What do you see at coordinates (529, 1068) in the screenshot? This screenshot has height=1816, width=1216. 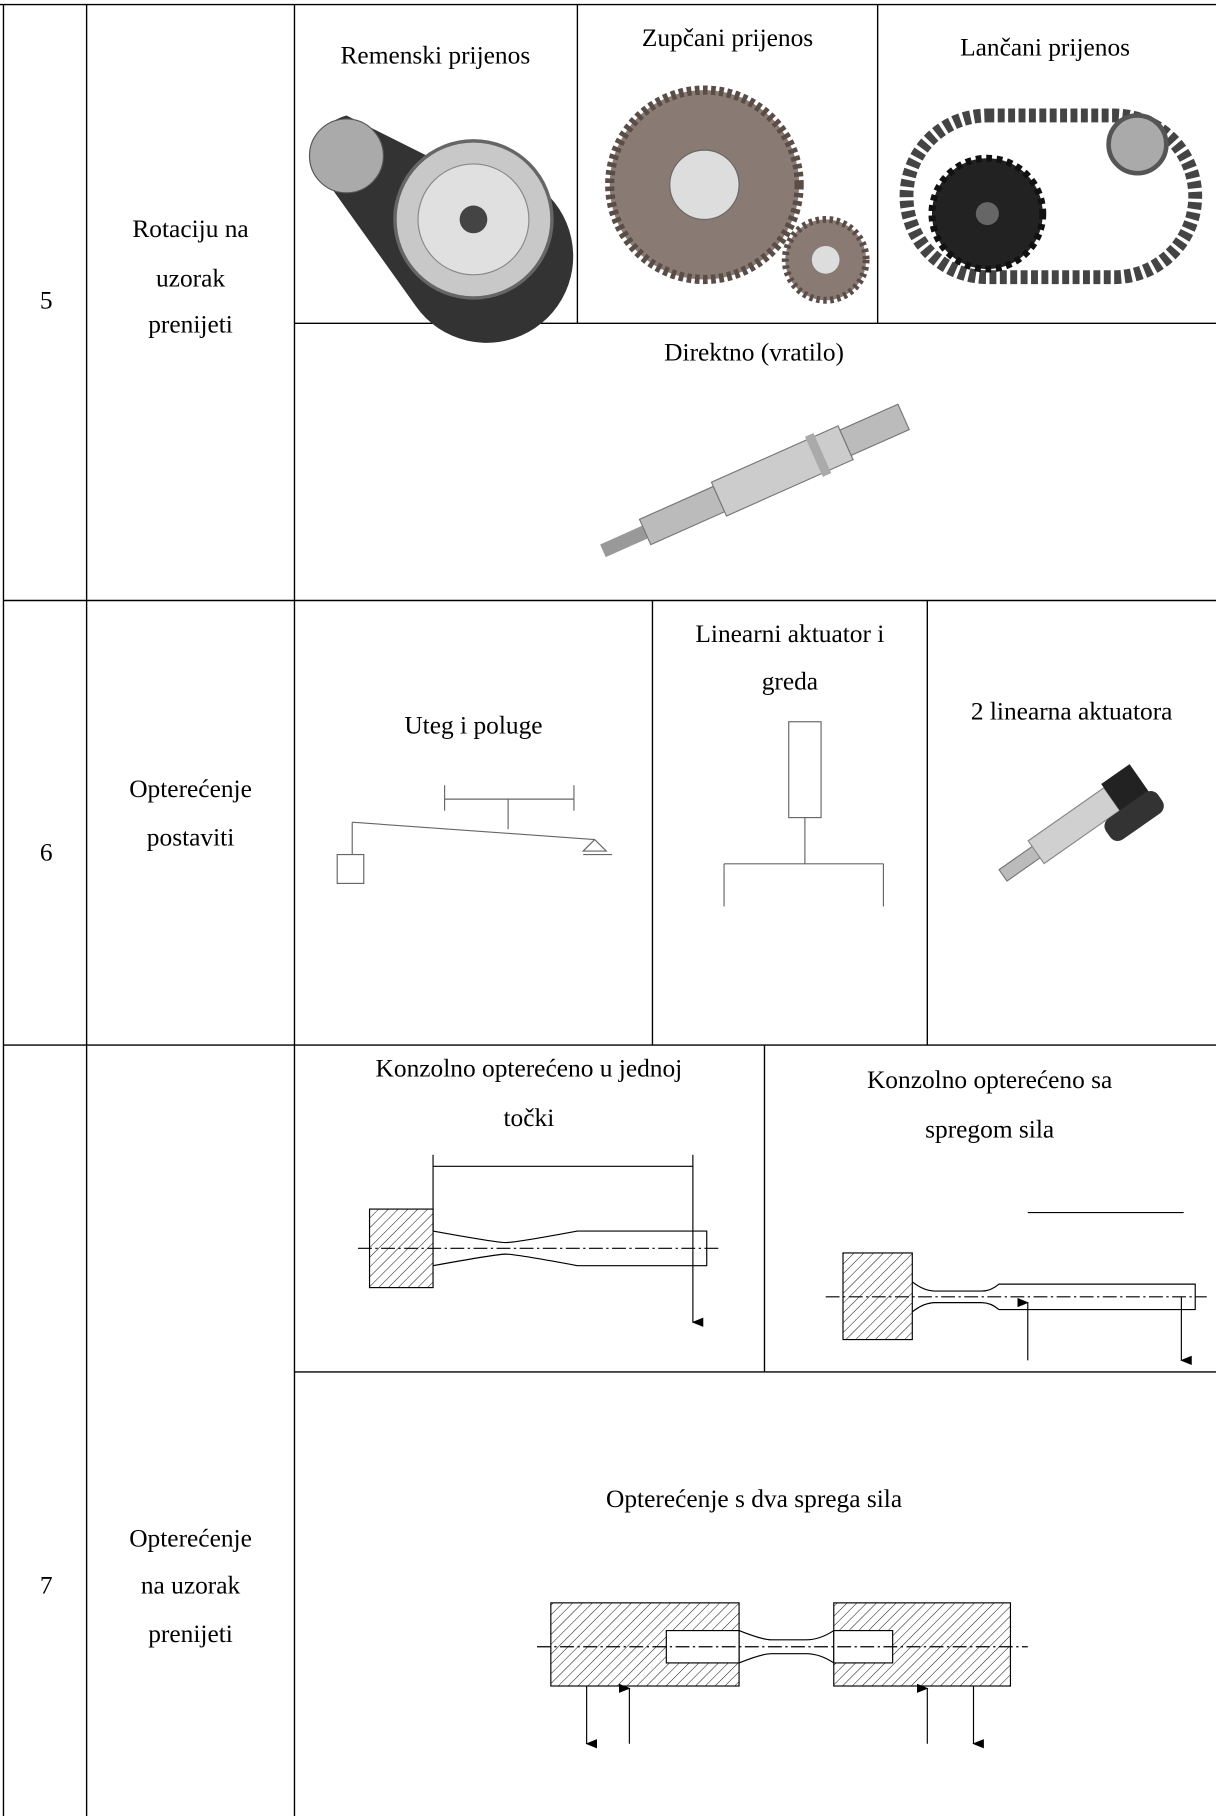 I see `option-label: Konzolno opterećeno u jednoj` at bounding box center [529, 1068].